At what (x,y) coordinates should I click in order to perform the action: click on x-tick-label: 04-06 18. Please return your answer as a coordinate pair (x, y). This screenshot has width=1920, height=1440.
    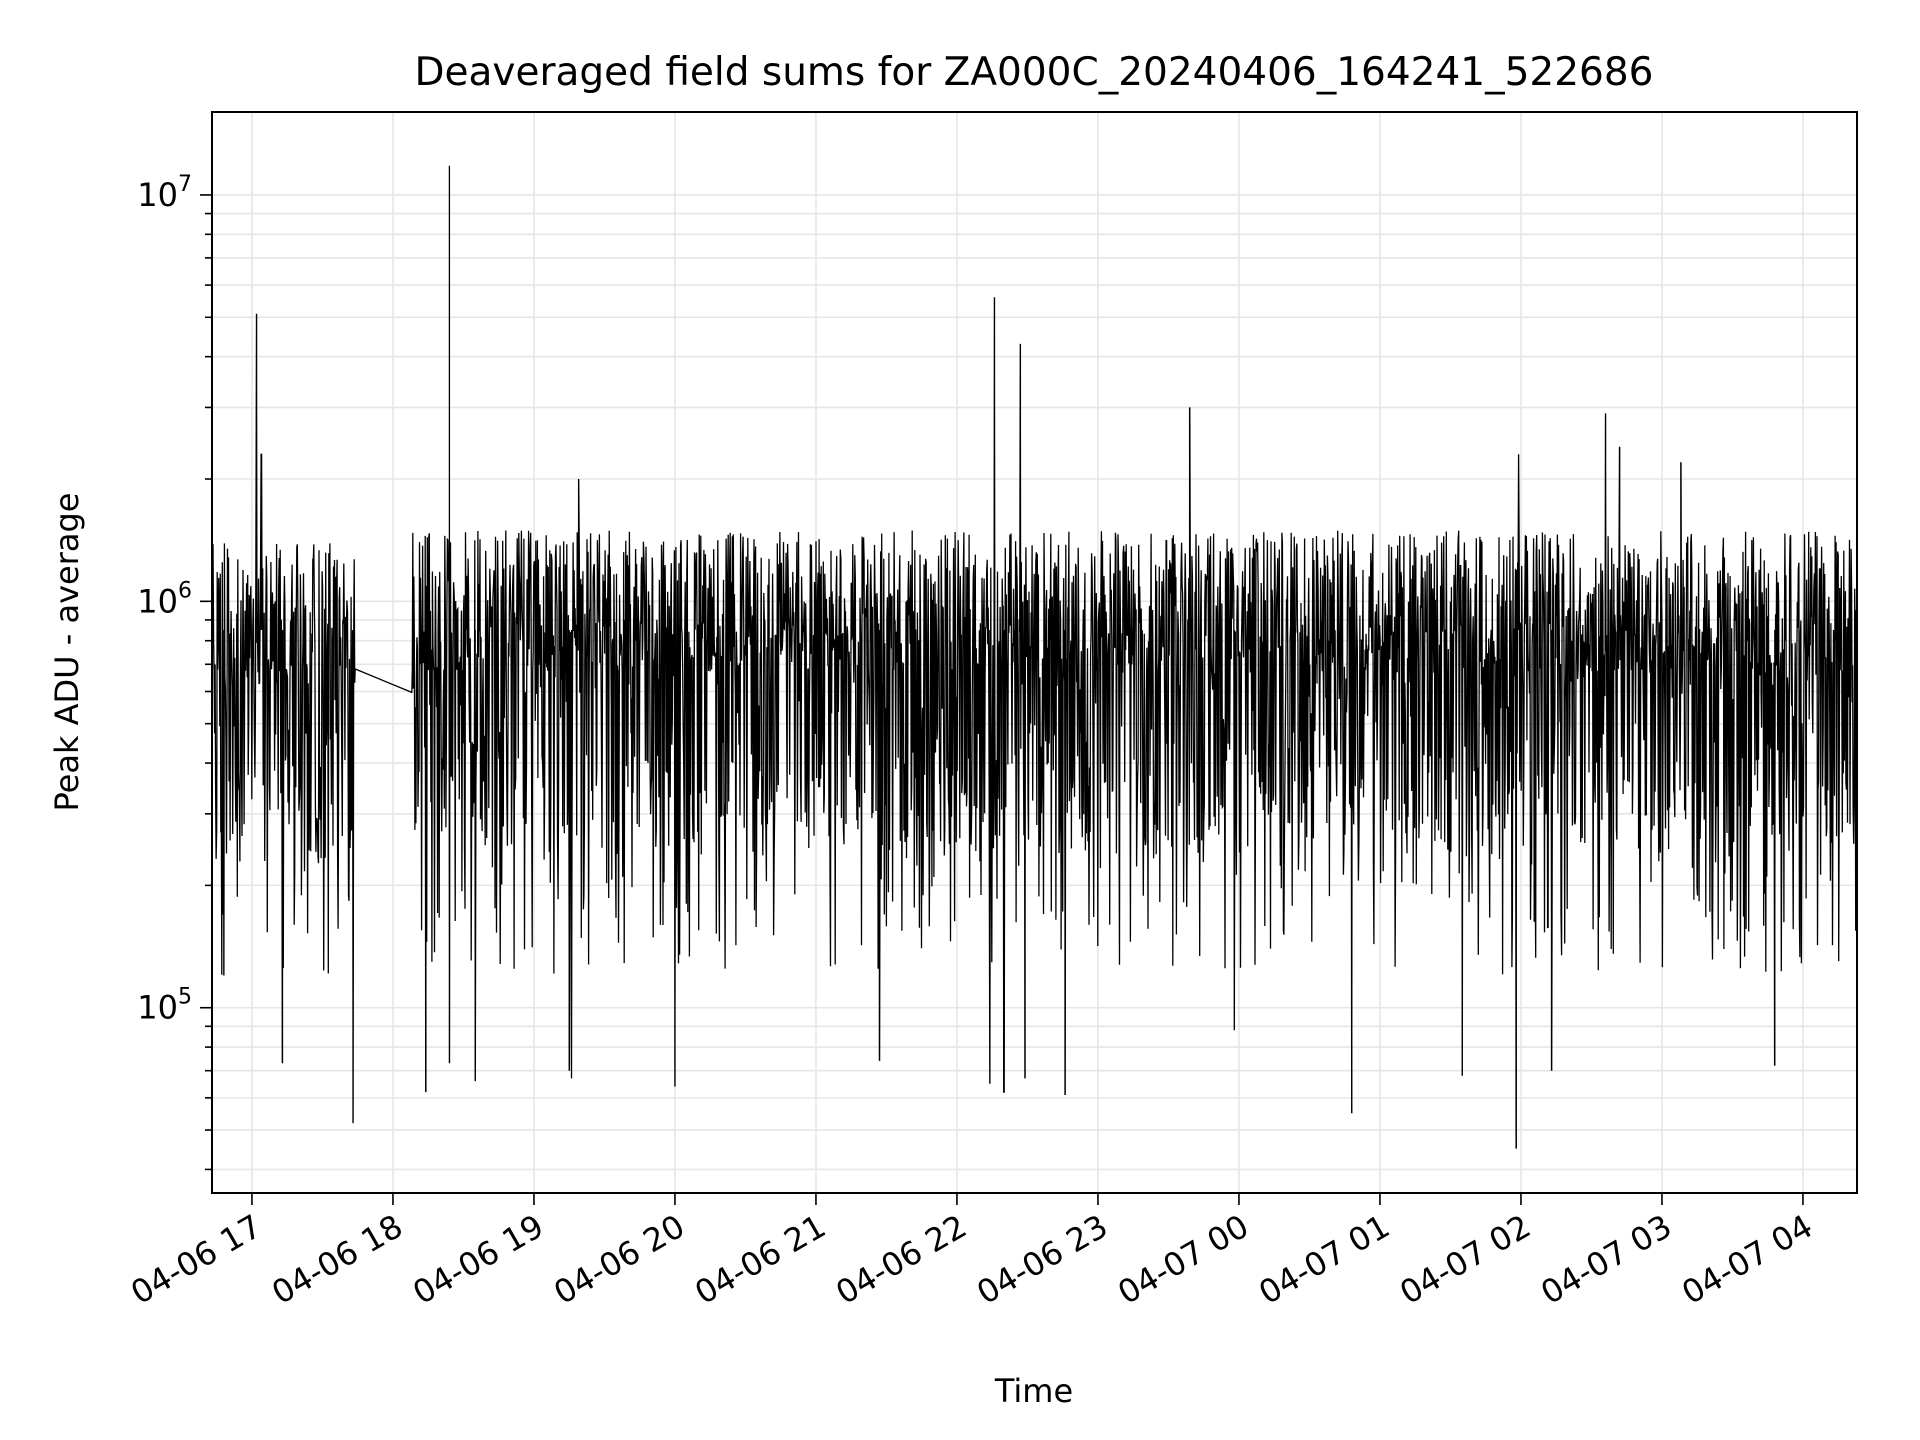
    Looking at the image, I should click on (337, 1259).